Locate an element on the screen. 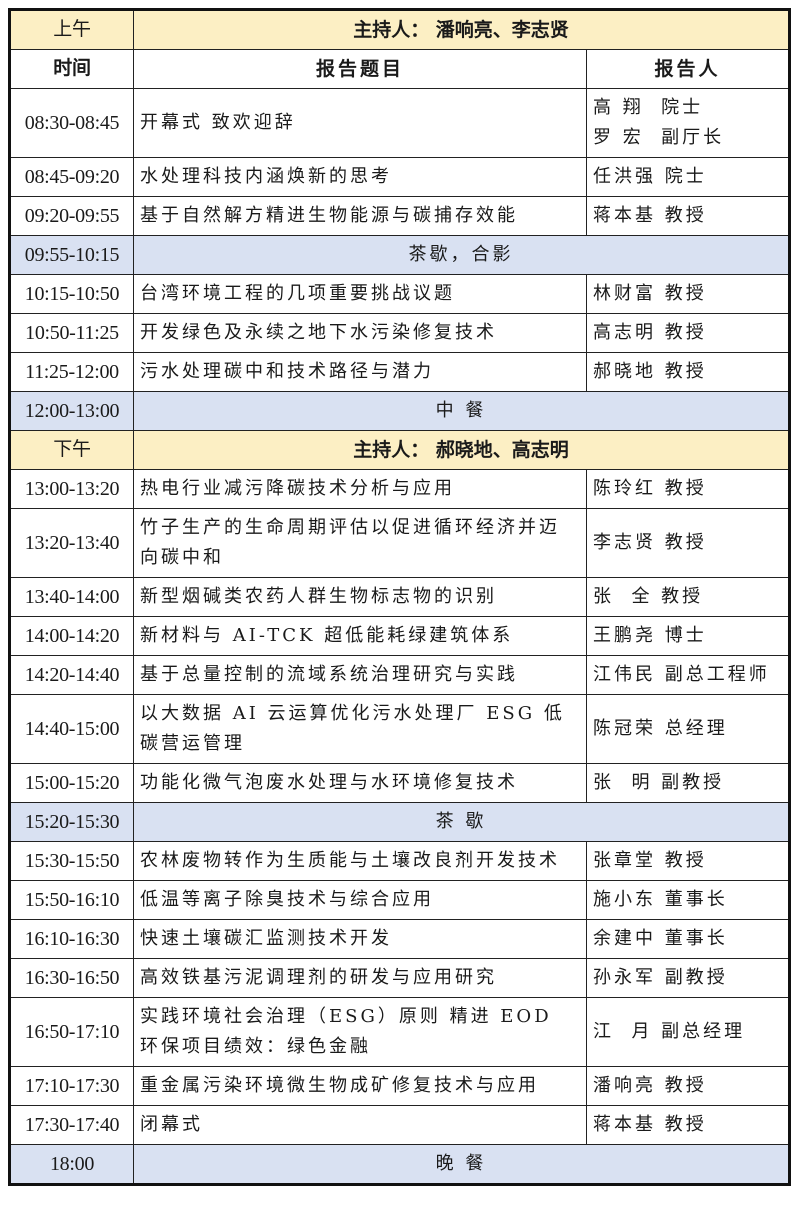  break-label: 茶 歇 is located at coordinates (461, 822).